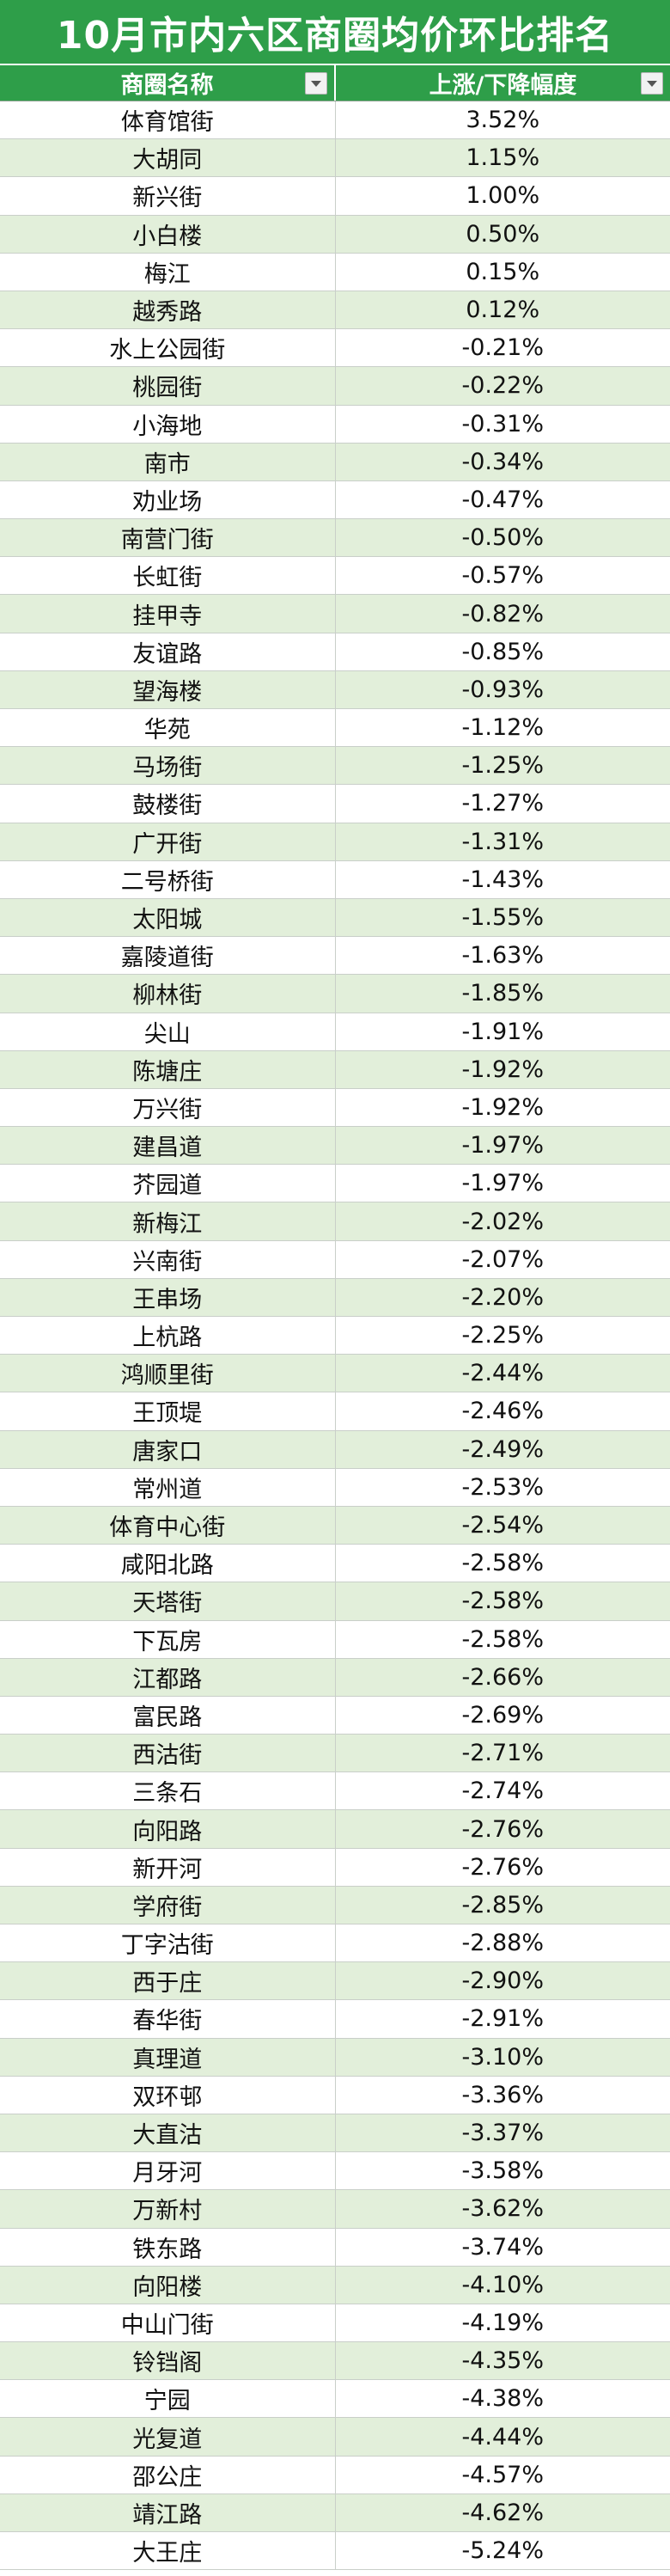  I want to click on cell-change-percent: -1.43%, so click(502, 879).